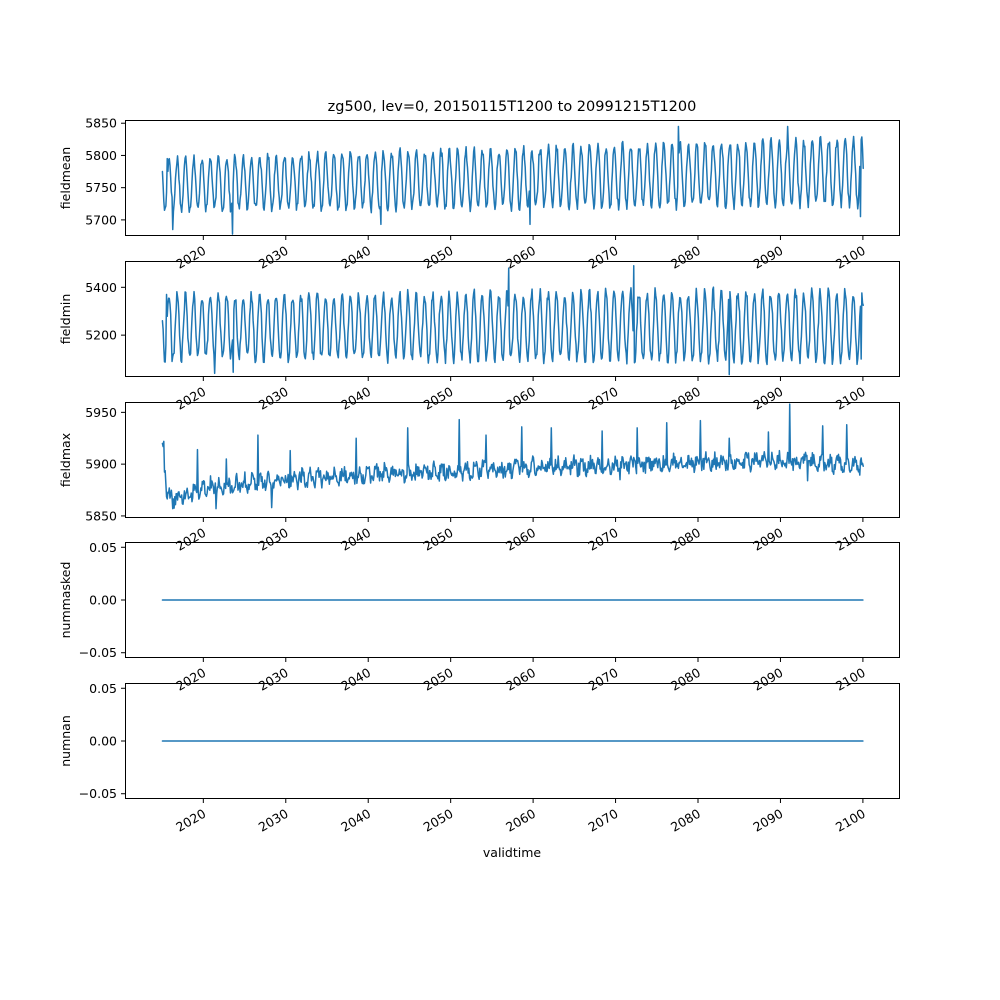 Image resolution: width=1000 pixels, height=1000 pixels. Describe the element at coordinates (65, 178) in the screenshot. I see `y-axis-label: fieldmean` at that location.